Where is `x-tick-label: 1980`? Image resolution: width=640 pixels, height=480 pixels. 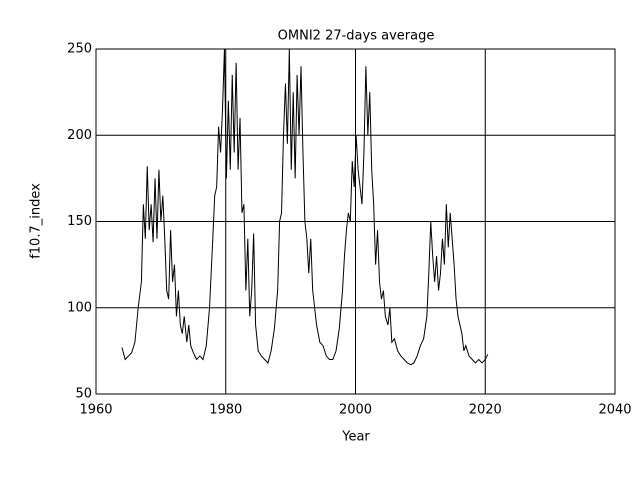
x-tick-label: 1980 is located at coordinates (225, 410).